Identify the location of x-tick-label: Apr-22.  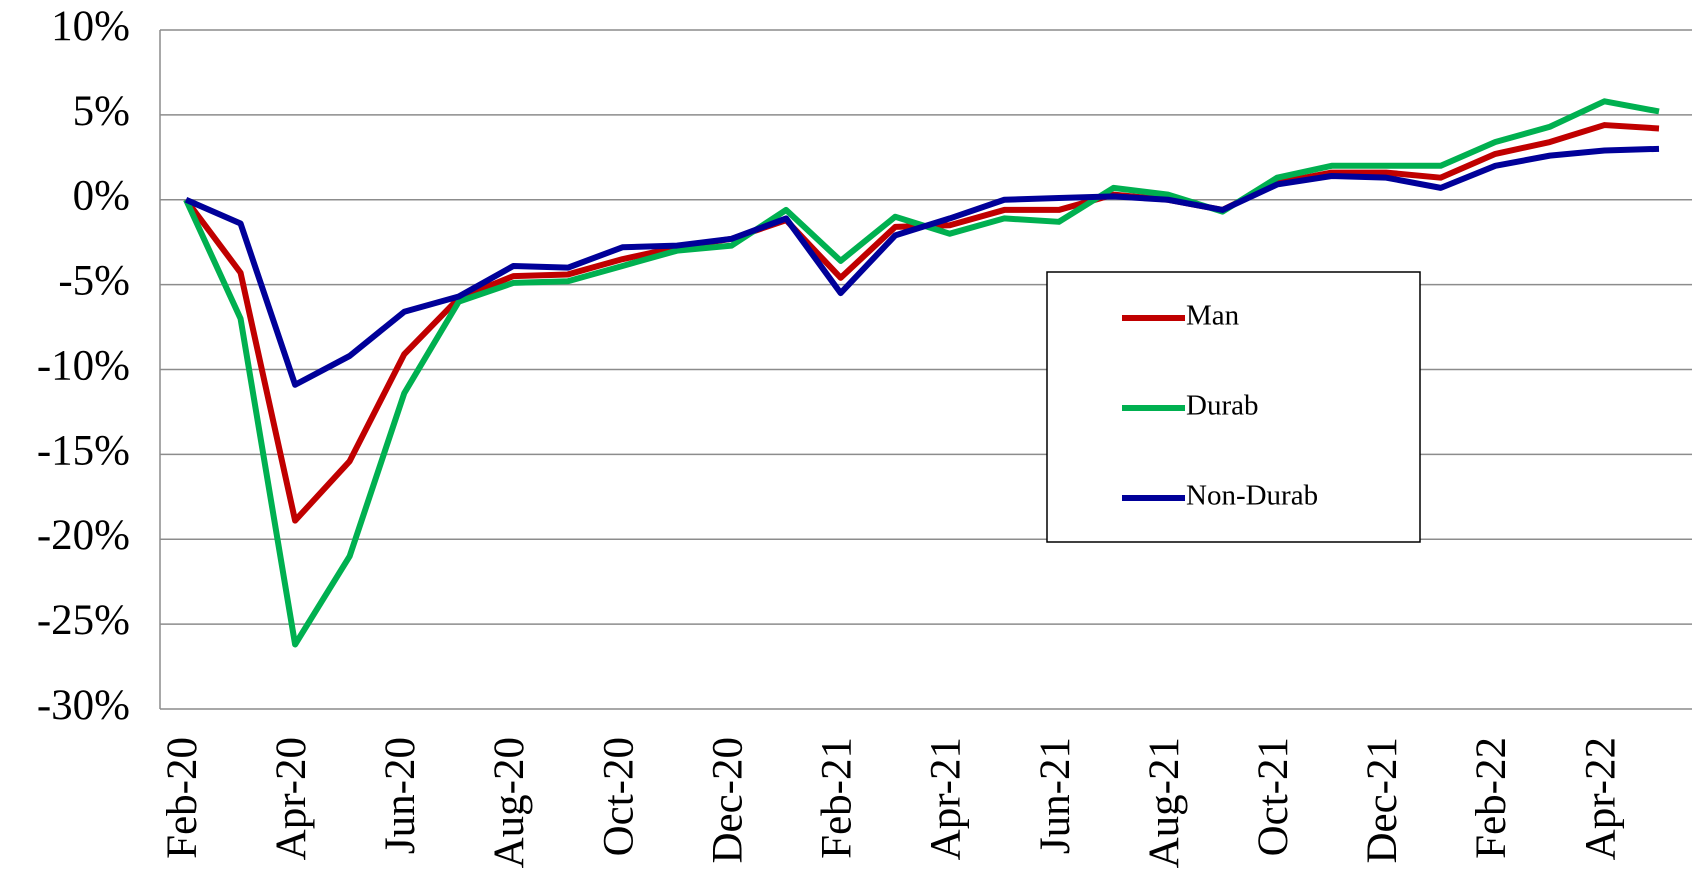
(1600, 798).